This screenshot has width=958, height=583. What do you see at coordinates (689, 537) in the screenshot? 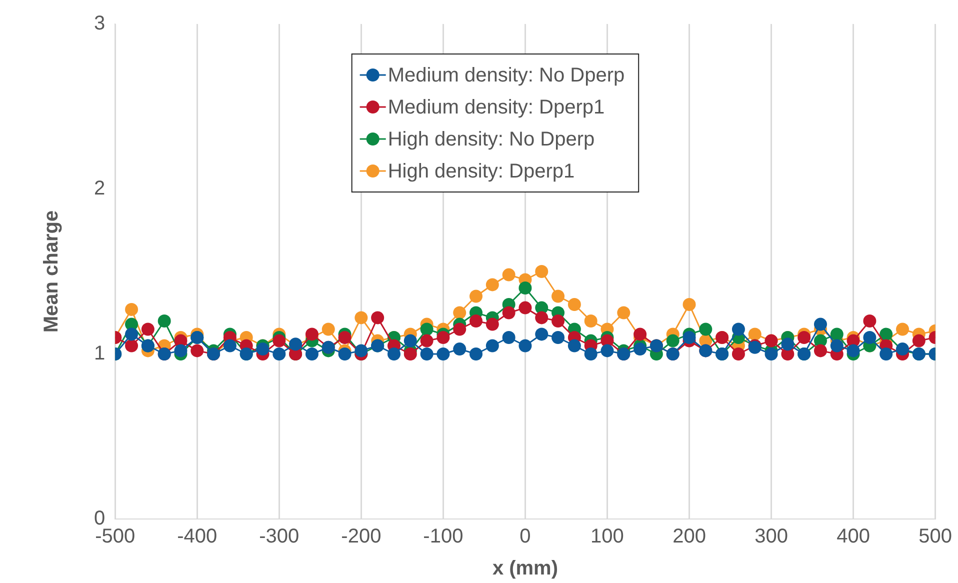
I see `x-tick-label: 200` at bounding box center [689, 537].